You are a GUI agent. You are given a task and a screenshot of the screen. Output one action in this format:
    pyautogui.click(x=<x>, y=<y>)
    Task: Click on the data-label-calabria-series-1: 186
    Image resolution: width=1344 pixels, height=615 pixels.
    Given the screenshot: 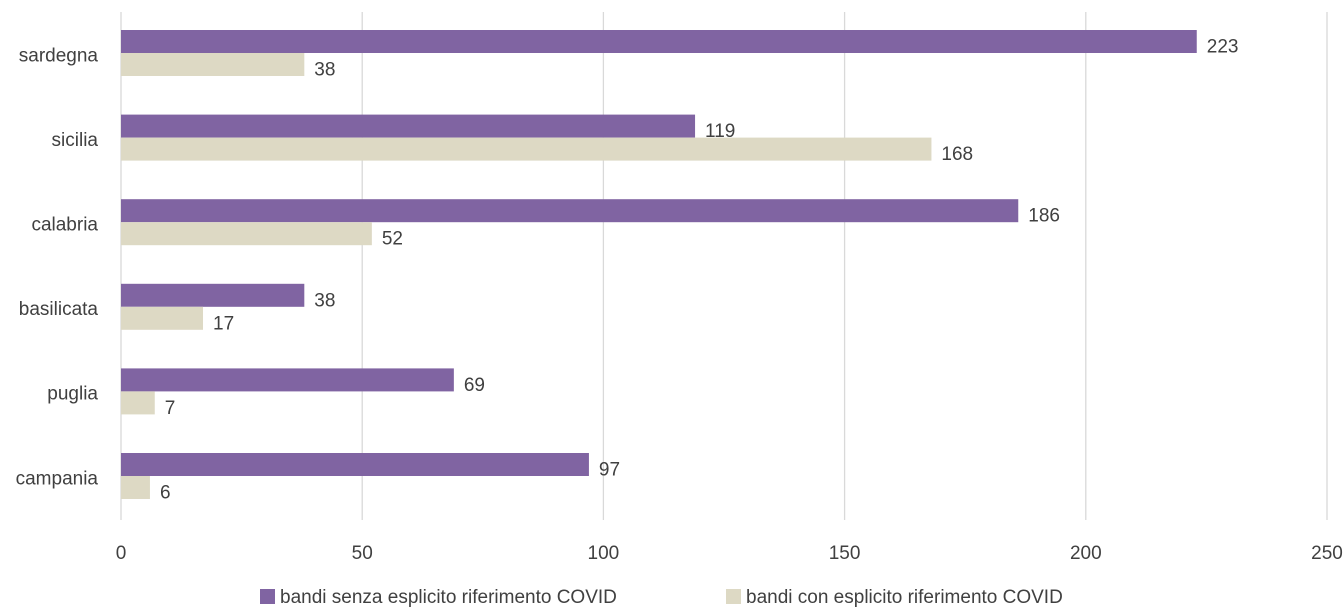 What is the action you would take?
    pyautogui.click(x=1044, y=216)
    